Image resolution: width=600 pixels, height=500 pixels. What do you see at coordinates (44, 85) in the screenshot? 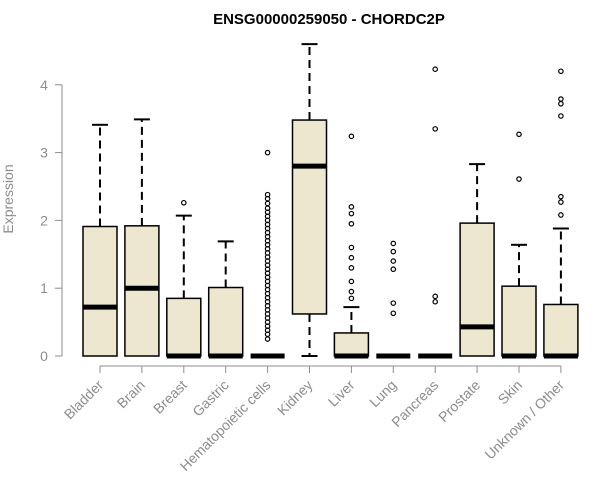
I see `y-tick-label: 4` at bounding box center [44, 85].